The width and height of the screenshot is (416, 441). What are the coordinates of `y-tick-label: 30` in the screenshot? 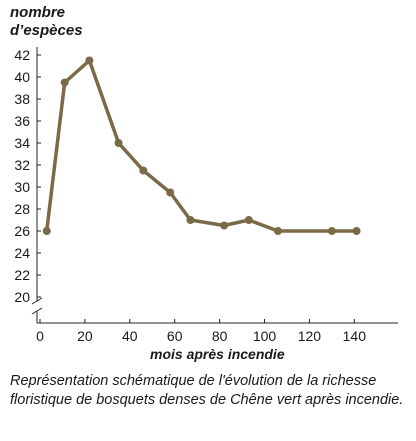 It's located at (22, 187).